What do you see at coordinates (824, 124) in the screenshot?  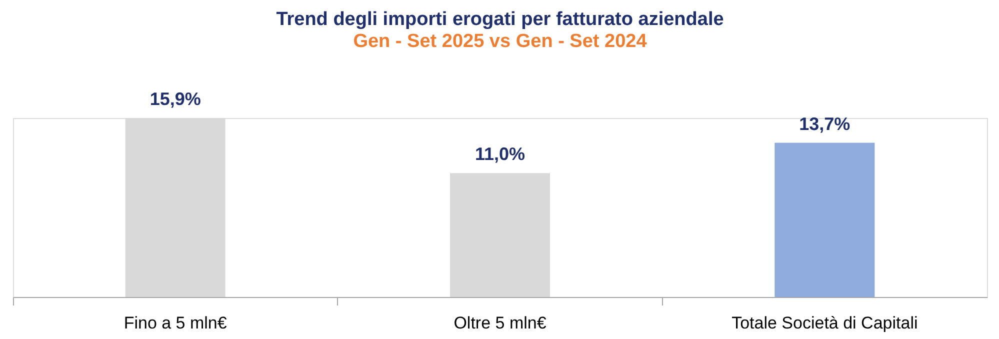 I see `data-label: 13,7%` at bounding box center [824, 124].